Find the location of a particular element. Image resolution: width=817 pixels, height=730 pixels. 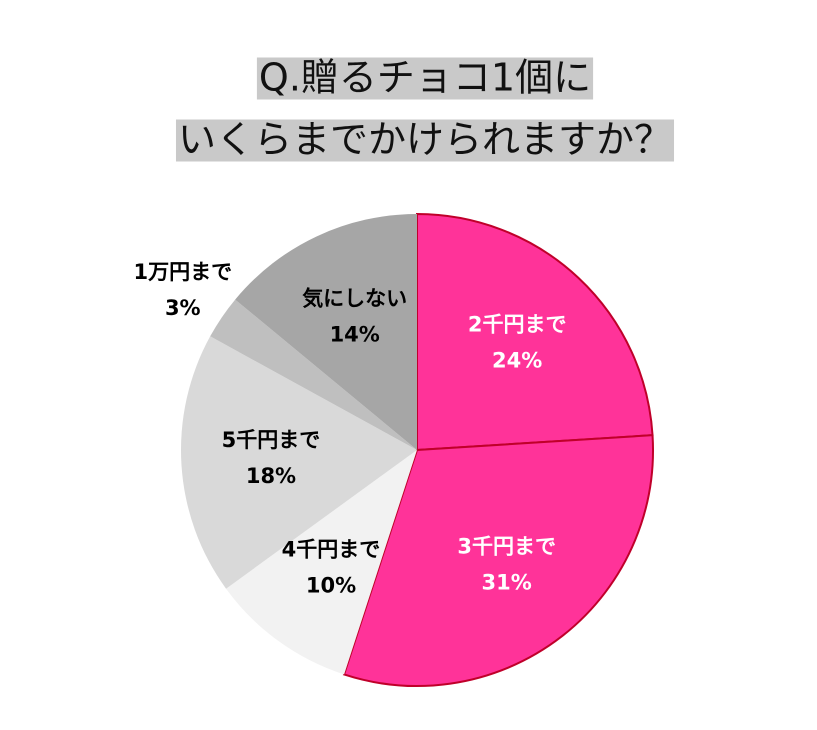

value-label: 31% is located at coordinates (507, 583).